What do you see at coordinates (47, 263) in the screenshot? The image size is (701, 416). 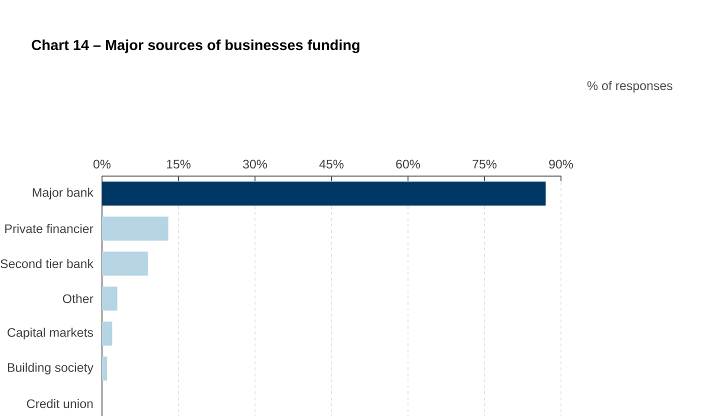 I see `y-tick-label: Second tier bank` at bounding box center [47, 263].